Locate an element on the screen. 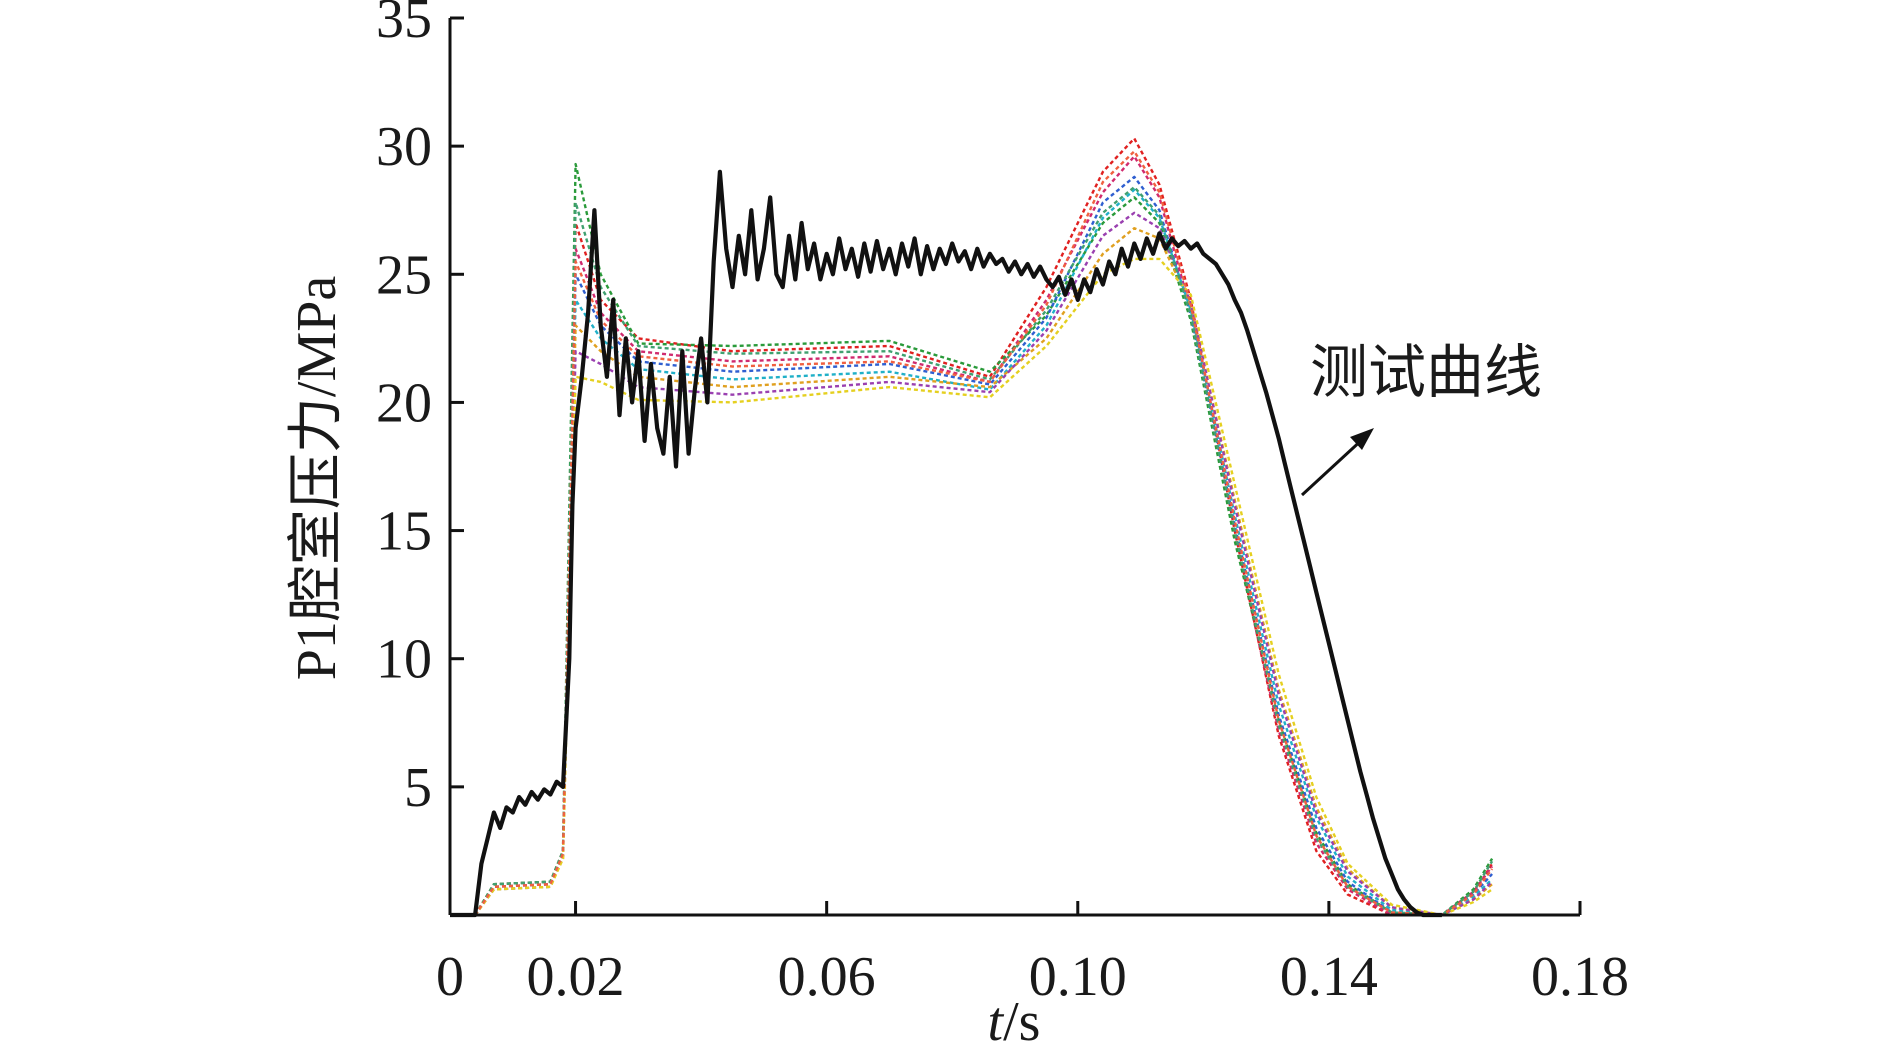  y-tick-label: 35 is located at coordinates (404, 25).